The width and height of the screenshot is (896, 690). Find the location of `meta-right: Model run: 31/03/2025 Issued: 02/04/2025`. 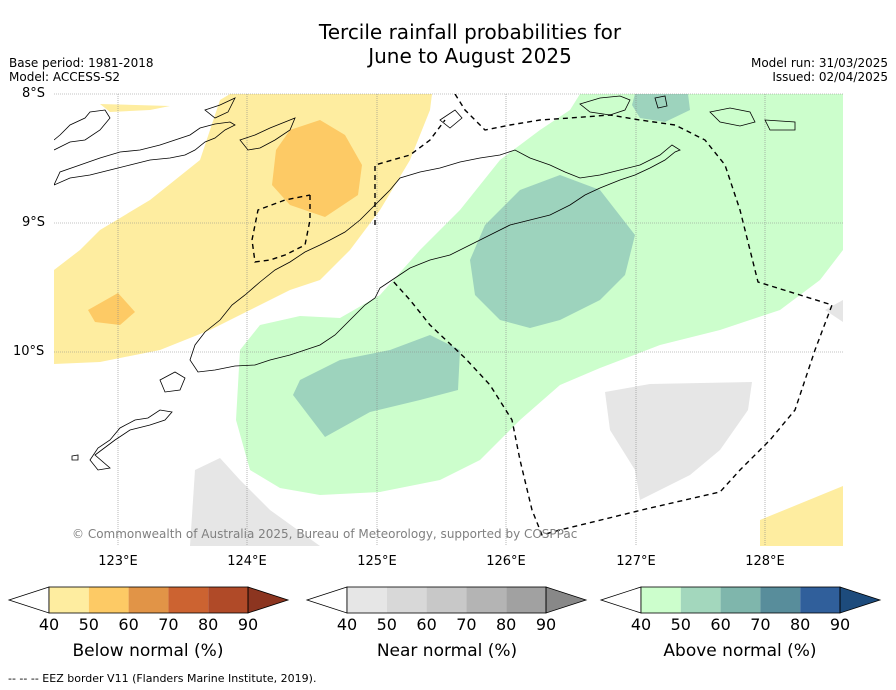

meta-right: Model run: 31/03/2025 Issued: 02/04/2025 is located at coordinates (819, 70).